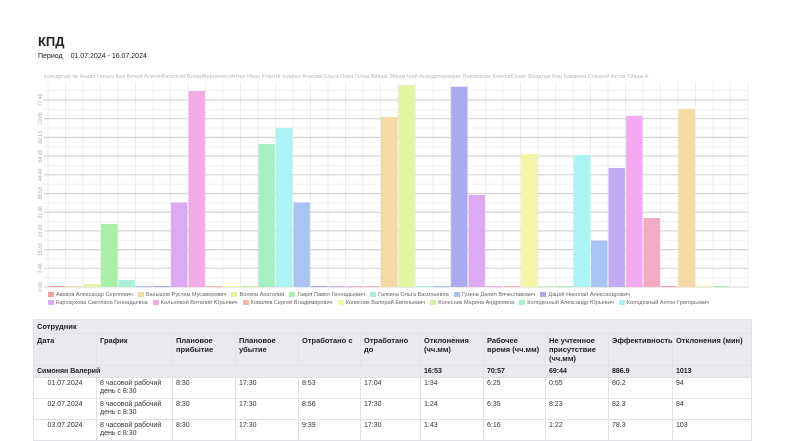  I want to click on period-value: 01.07.2024 - 16.07.2024, so click(108, 56).